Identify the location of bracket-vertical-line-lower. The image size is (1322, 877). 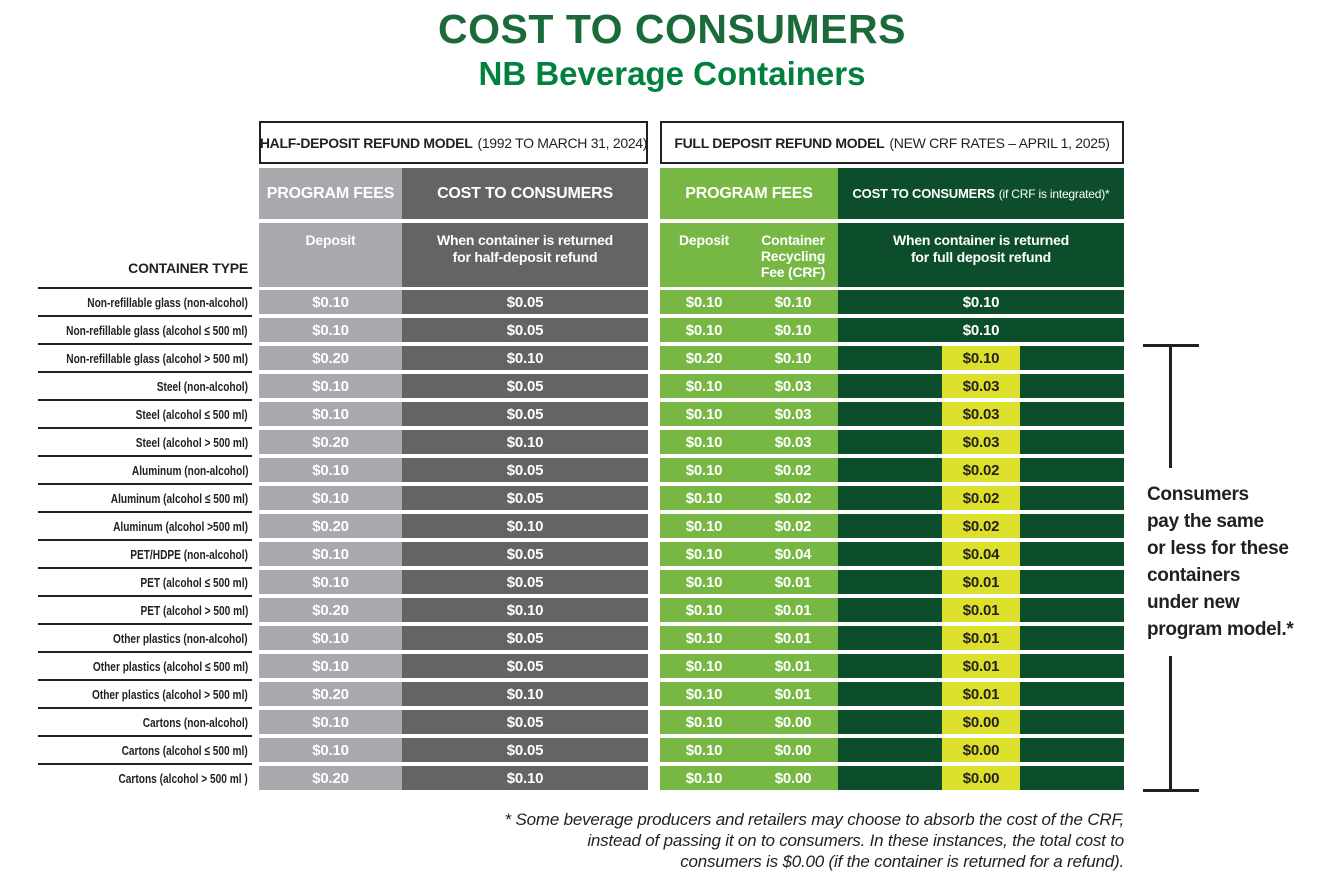
(1170, 724).